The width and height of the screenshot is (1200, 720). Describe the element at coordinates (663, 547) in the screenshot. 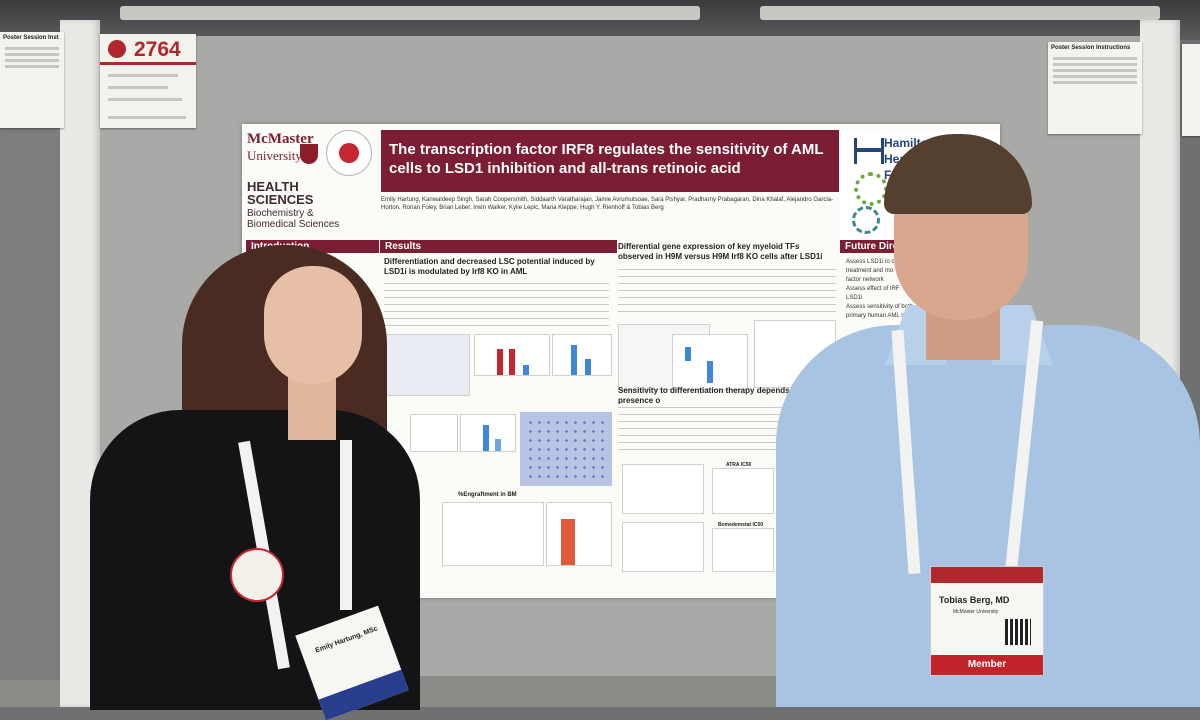

I see `bomedemstat-dose-curve` at that location.